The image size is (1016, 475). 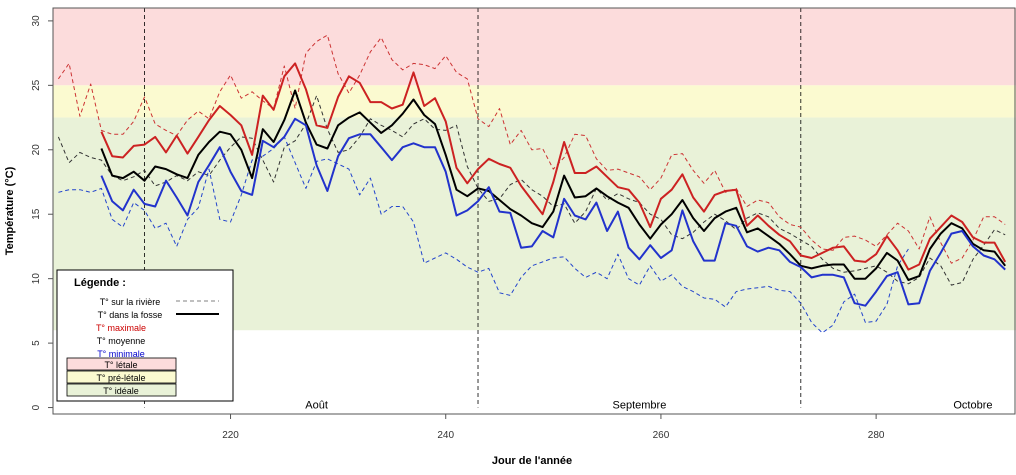 What do you see at coordinates (10, 210) in the screenshot?
I see `y-axis-title: Température (°C)` at bounding box center [10, 210].